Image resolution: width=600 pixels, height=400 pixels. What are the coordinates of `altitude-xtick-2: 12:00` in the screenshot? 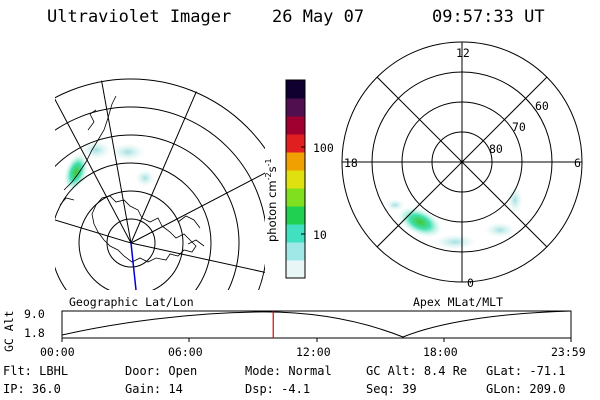 It's located at (313, 352).